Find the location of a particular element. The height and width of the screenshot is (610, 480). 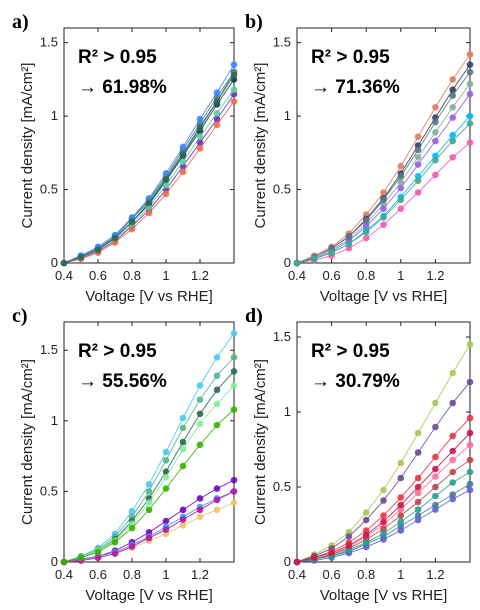

panel-letter: c) is located at coordinates (20, 316).